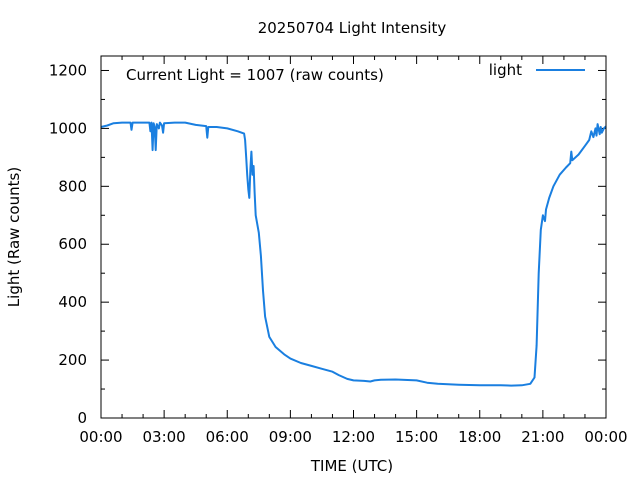 The image size is (640, 480). I want to click on legend: light, so click(537, 70).